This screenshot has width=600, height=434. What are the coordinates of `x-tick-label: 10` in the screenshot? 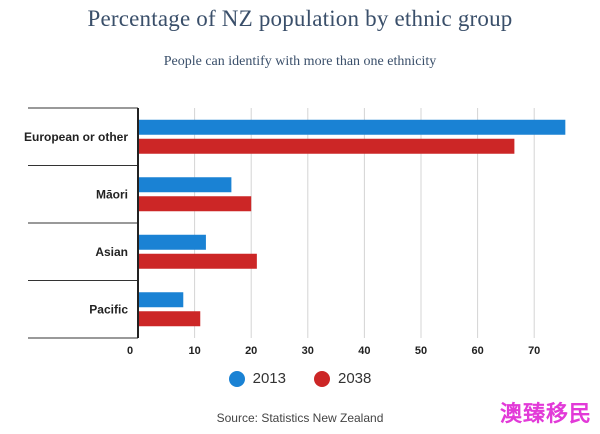 It's located at (194, 351).